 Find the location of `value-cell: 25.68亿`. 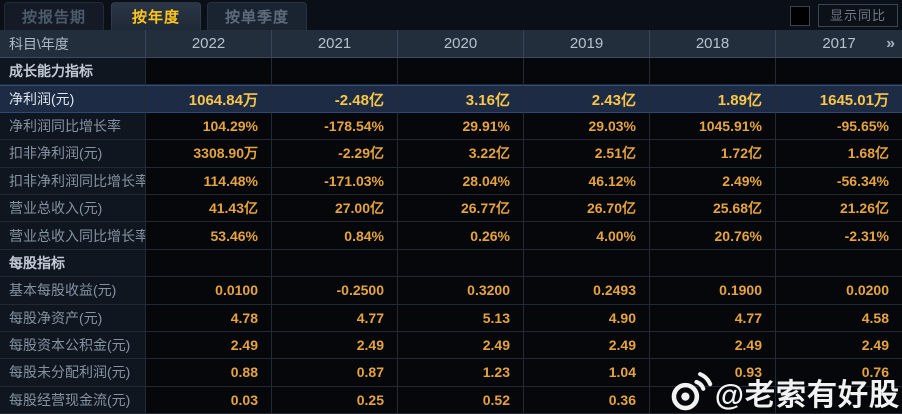

value-cell: 25.68亿 is located at coordinates (713, 208).